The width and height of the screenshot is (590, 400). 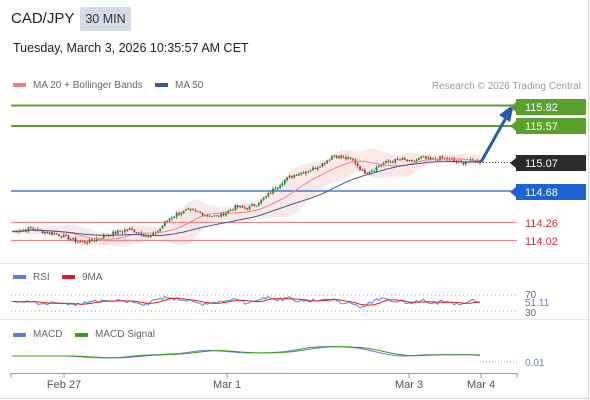 I want to click on x-tick-label: Feb 27, so click(x=64, y=385).